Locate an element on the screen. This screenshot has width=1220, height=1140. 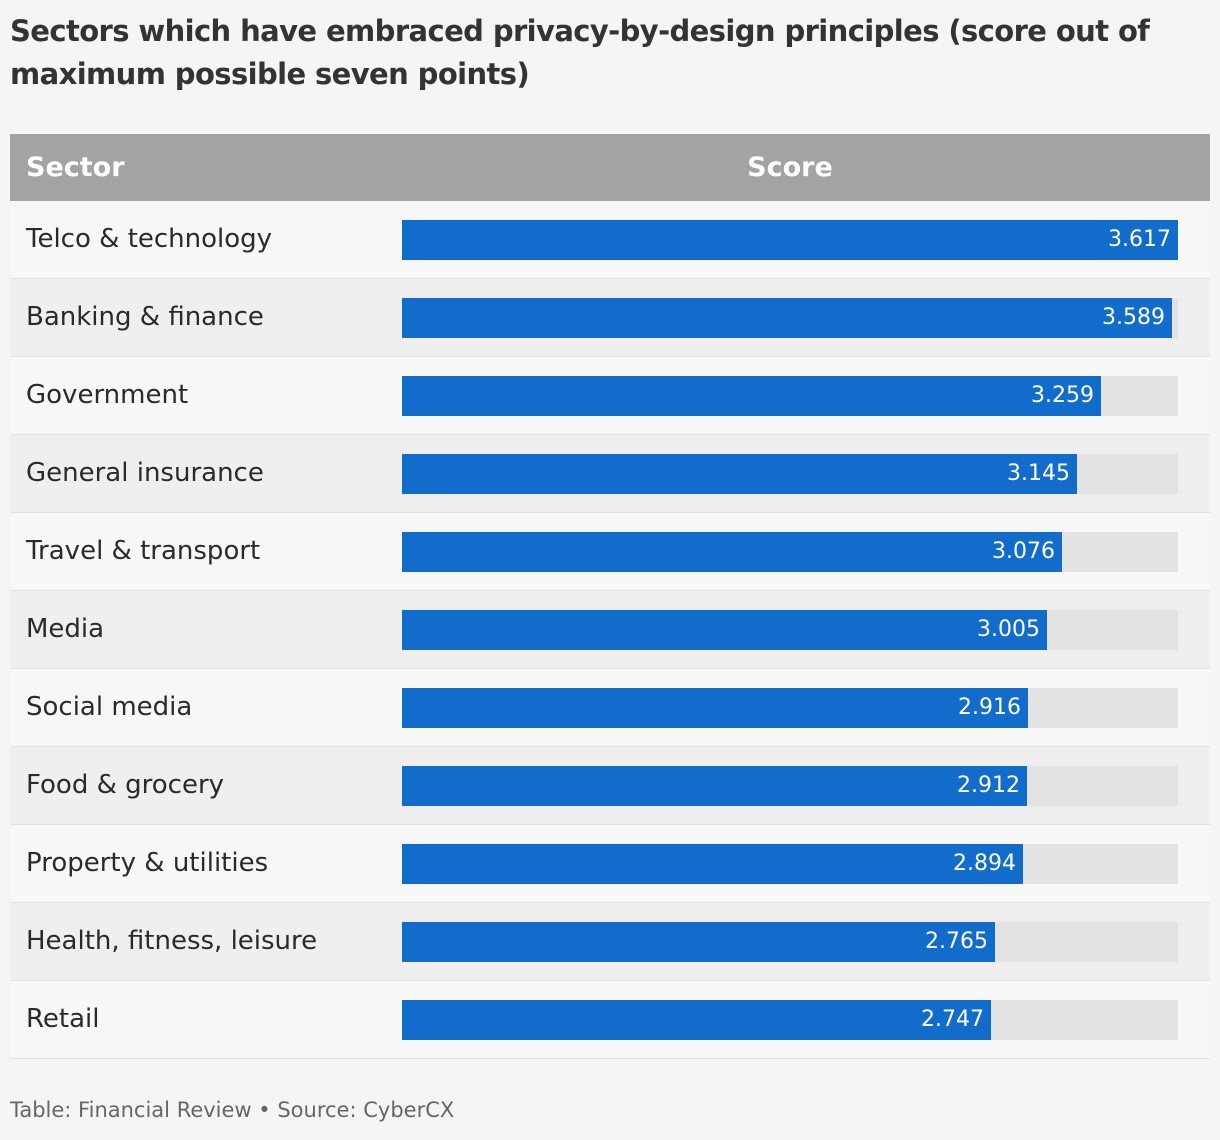
score-value-label: 3.076 is located at coordinates (1023, 551).